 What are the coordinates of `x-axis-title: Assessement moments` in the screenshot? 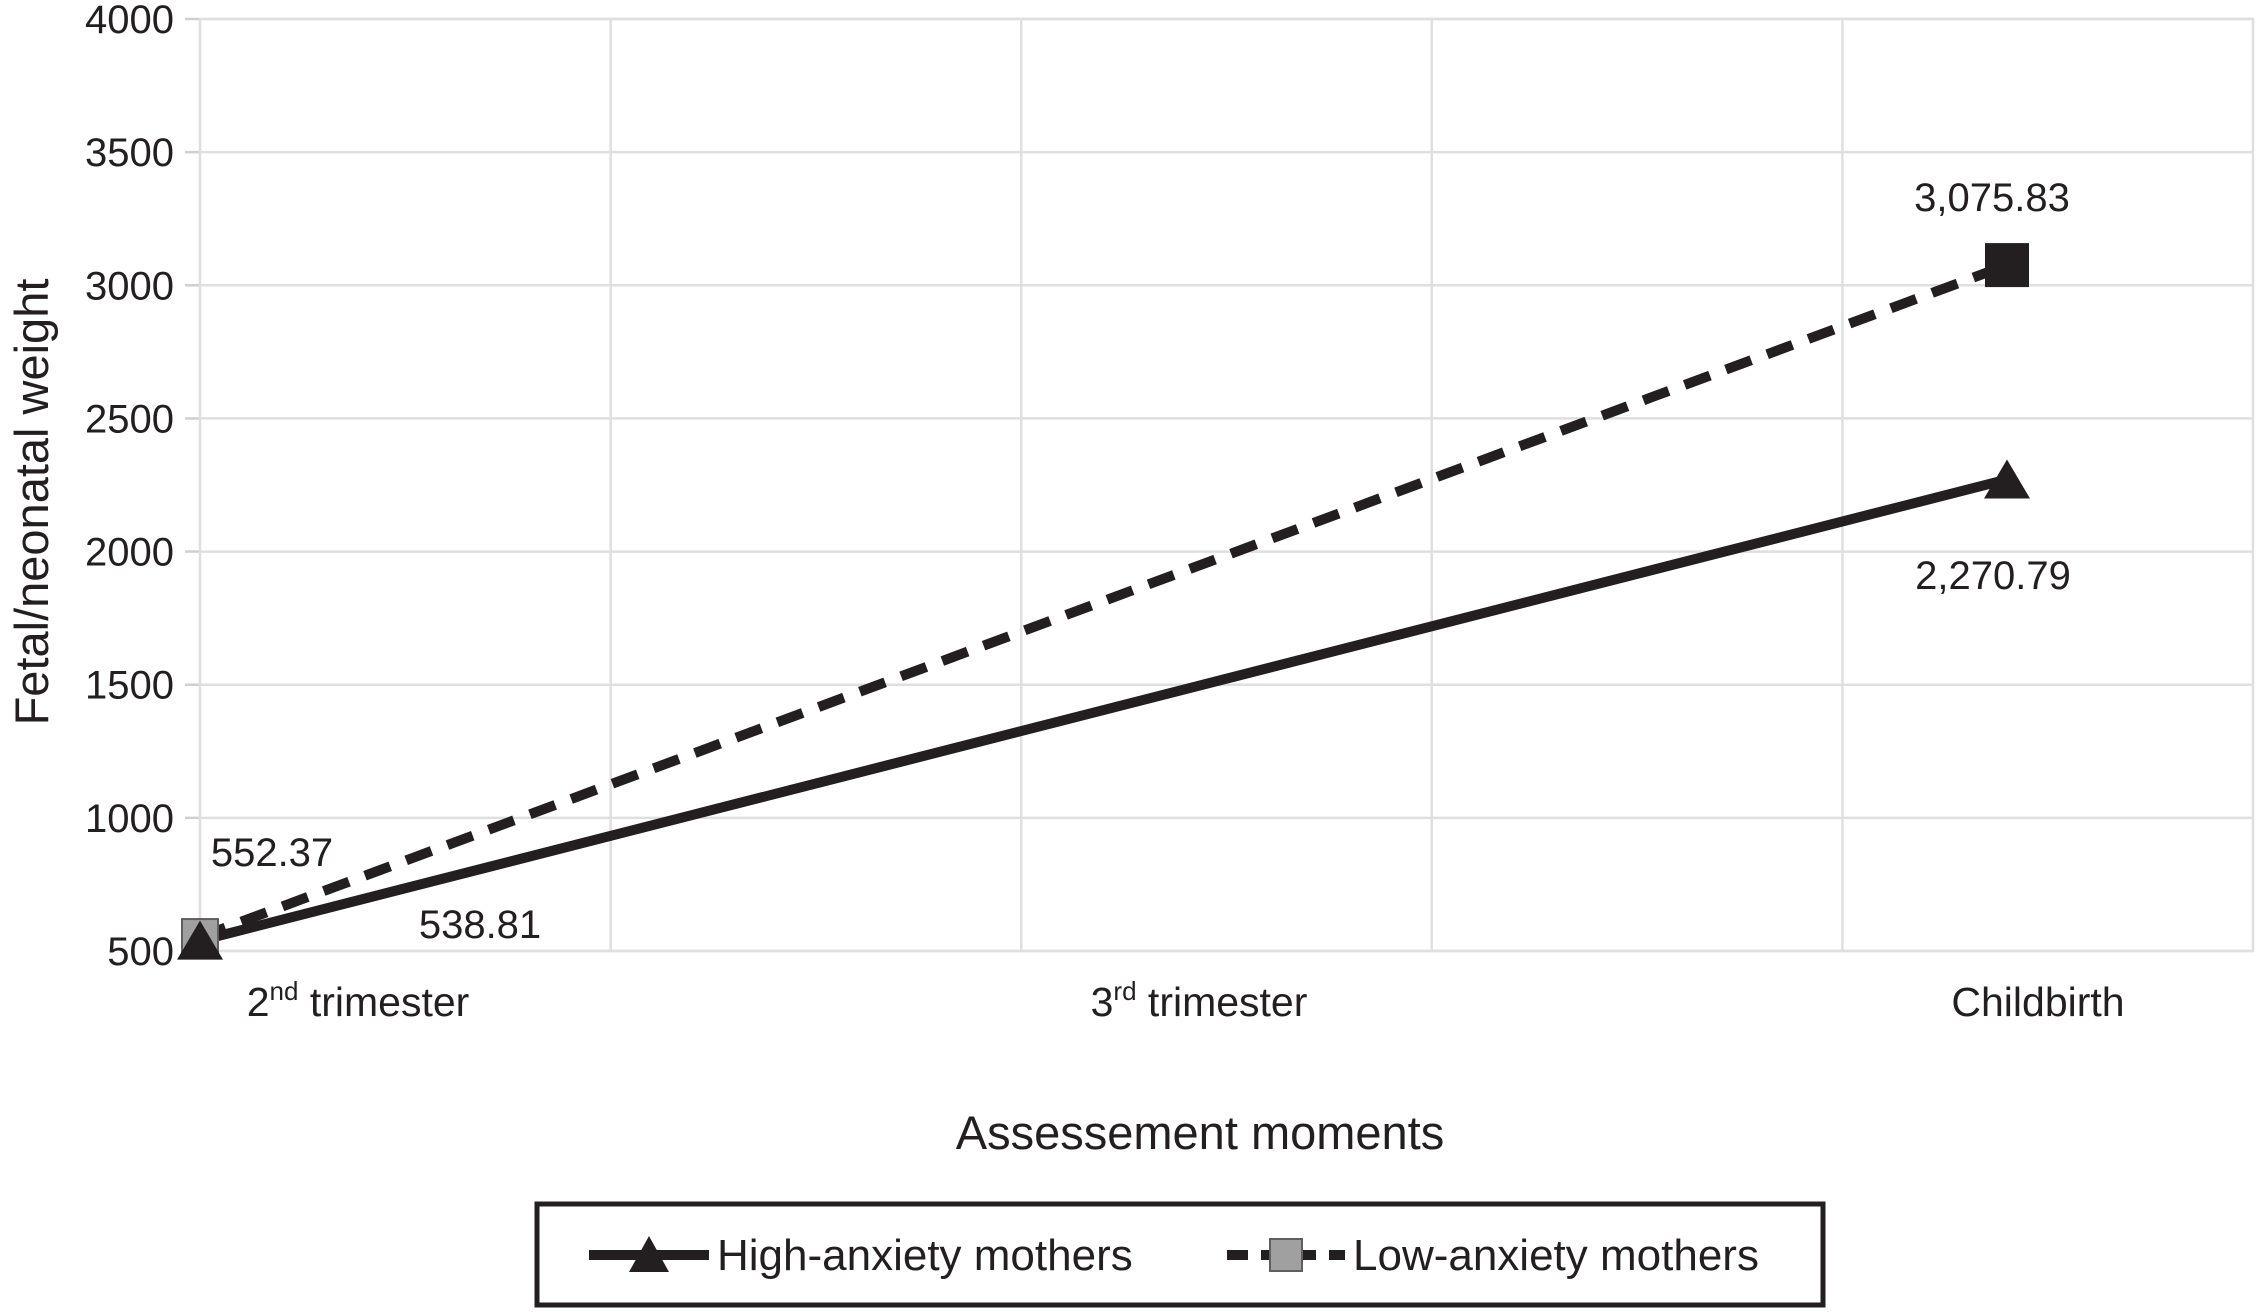 It's located at (1200, 1132).